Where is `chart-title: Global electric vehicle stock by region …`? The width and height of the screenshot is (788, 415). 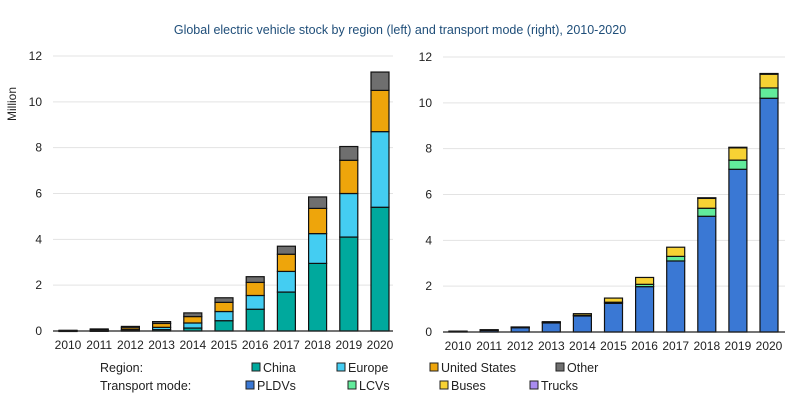 chart-title: Global electric vehicle stock by region … is located at coordinates (400, 30).